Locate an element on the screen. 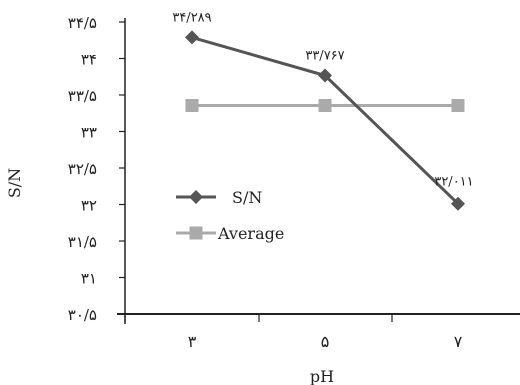 Image resolution: width=520 pixels, height=385 pixels. legend-label: S/N is located at coordinates (247, 197).